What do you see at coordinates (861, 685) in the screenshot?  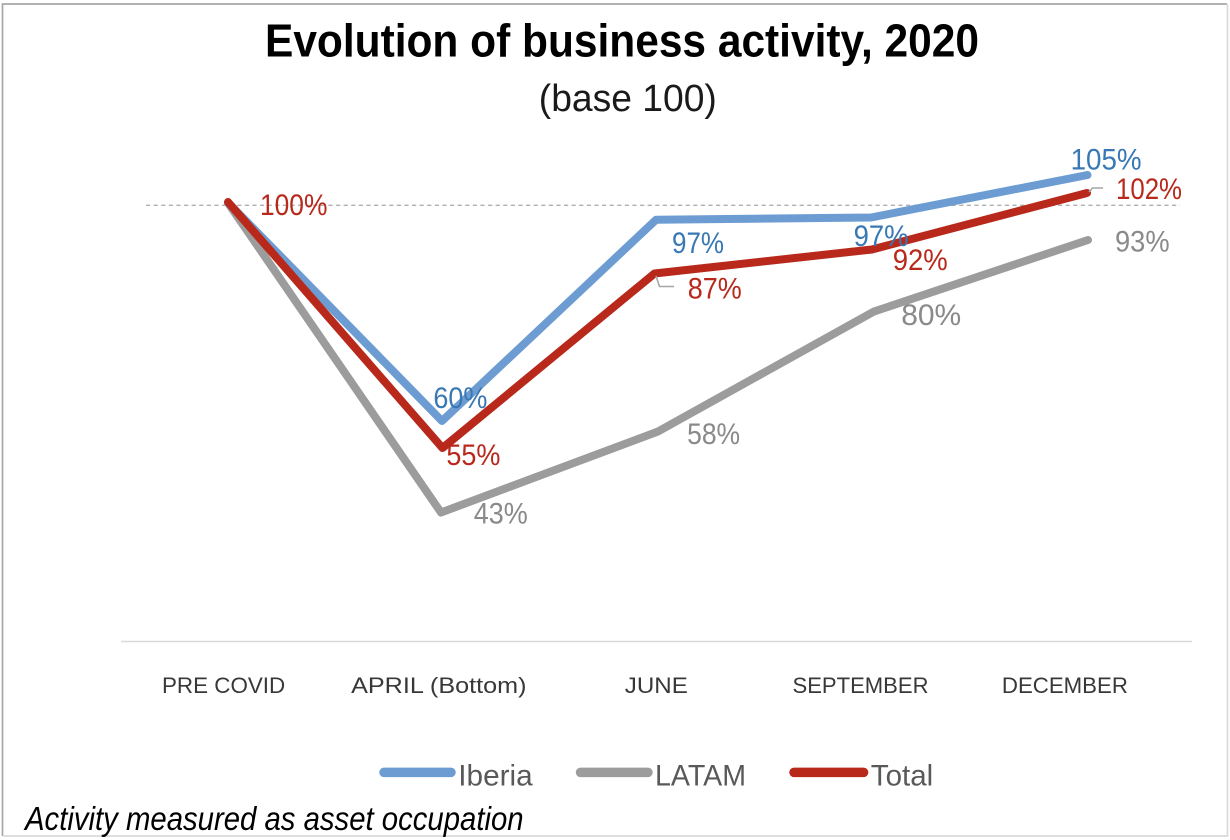 I see `svg-text: SEPTEMBER` at bounding box center [861, 685].